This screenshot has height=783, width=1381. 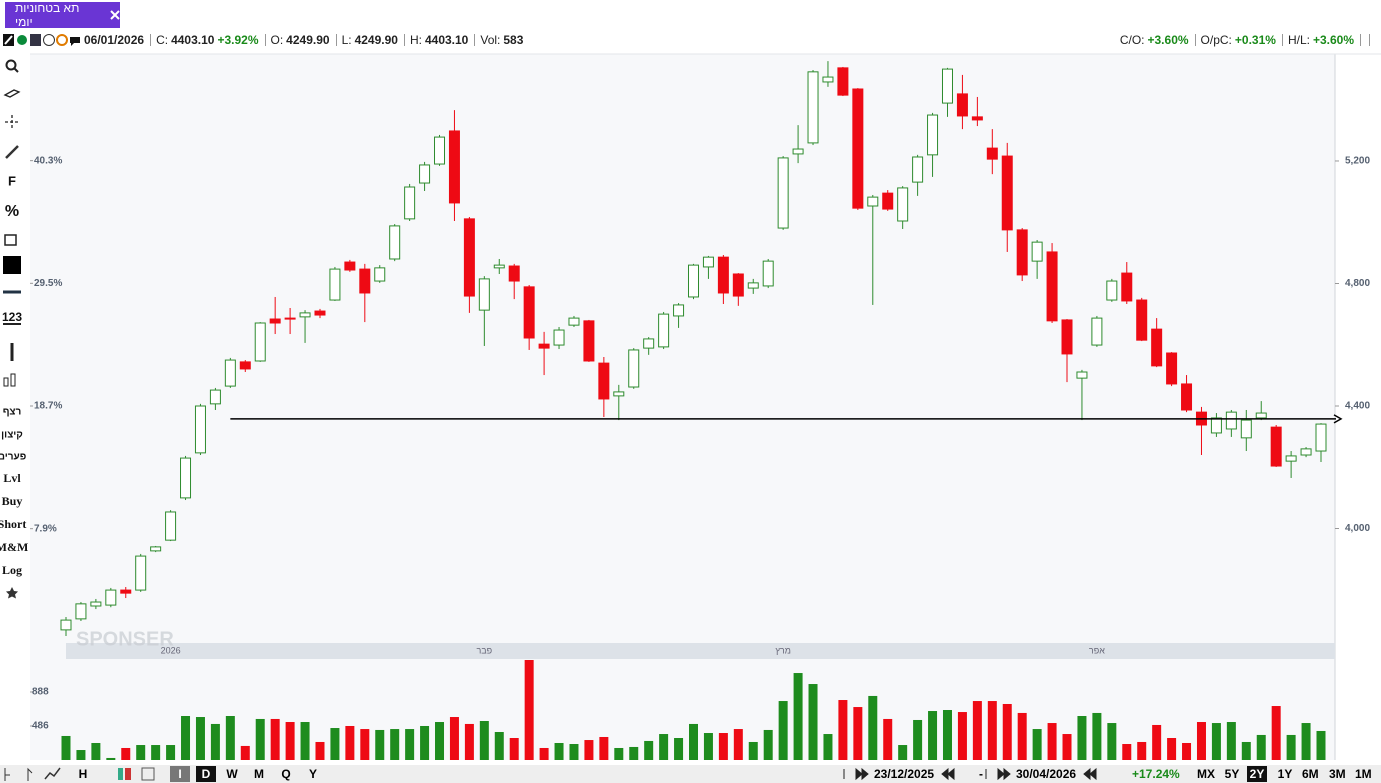 What do you see at coordinates (783, 650) in the screenshot?
I see `x-tick-label: מרץ` at bounding box center [783, 650].